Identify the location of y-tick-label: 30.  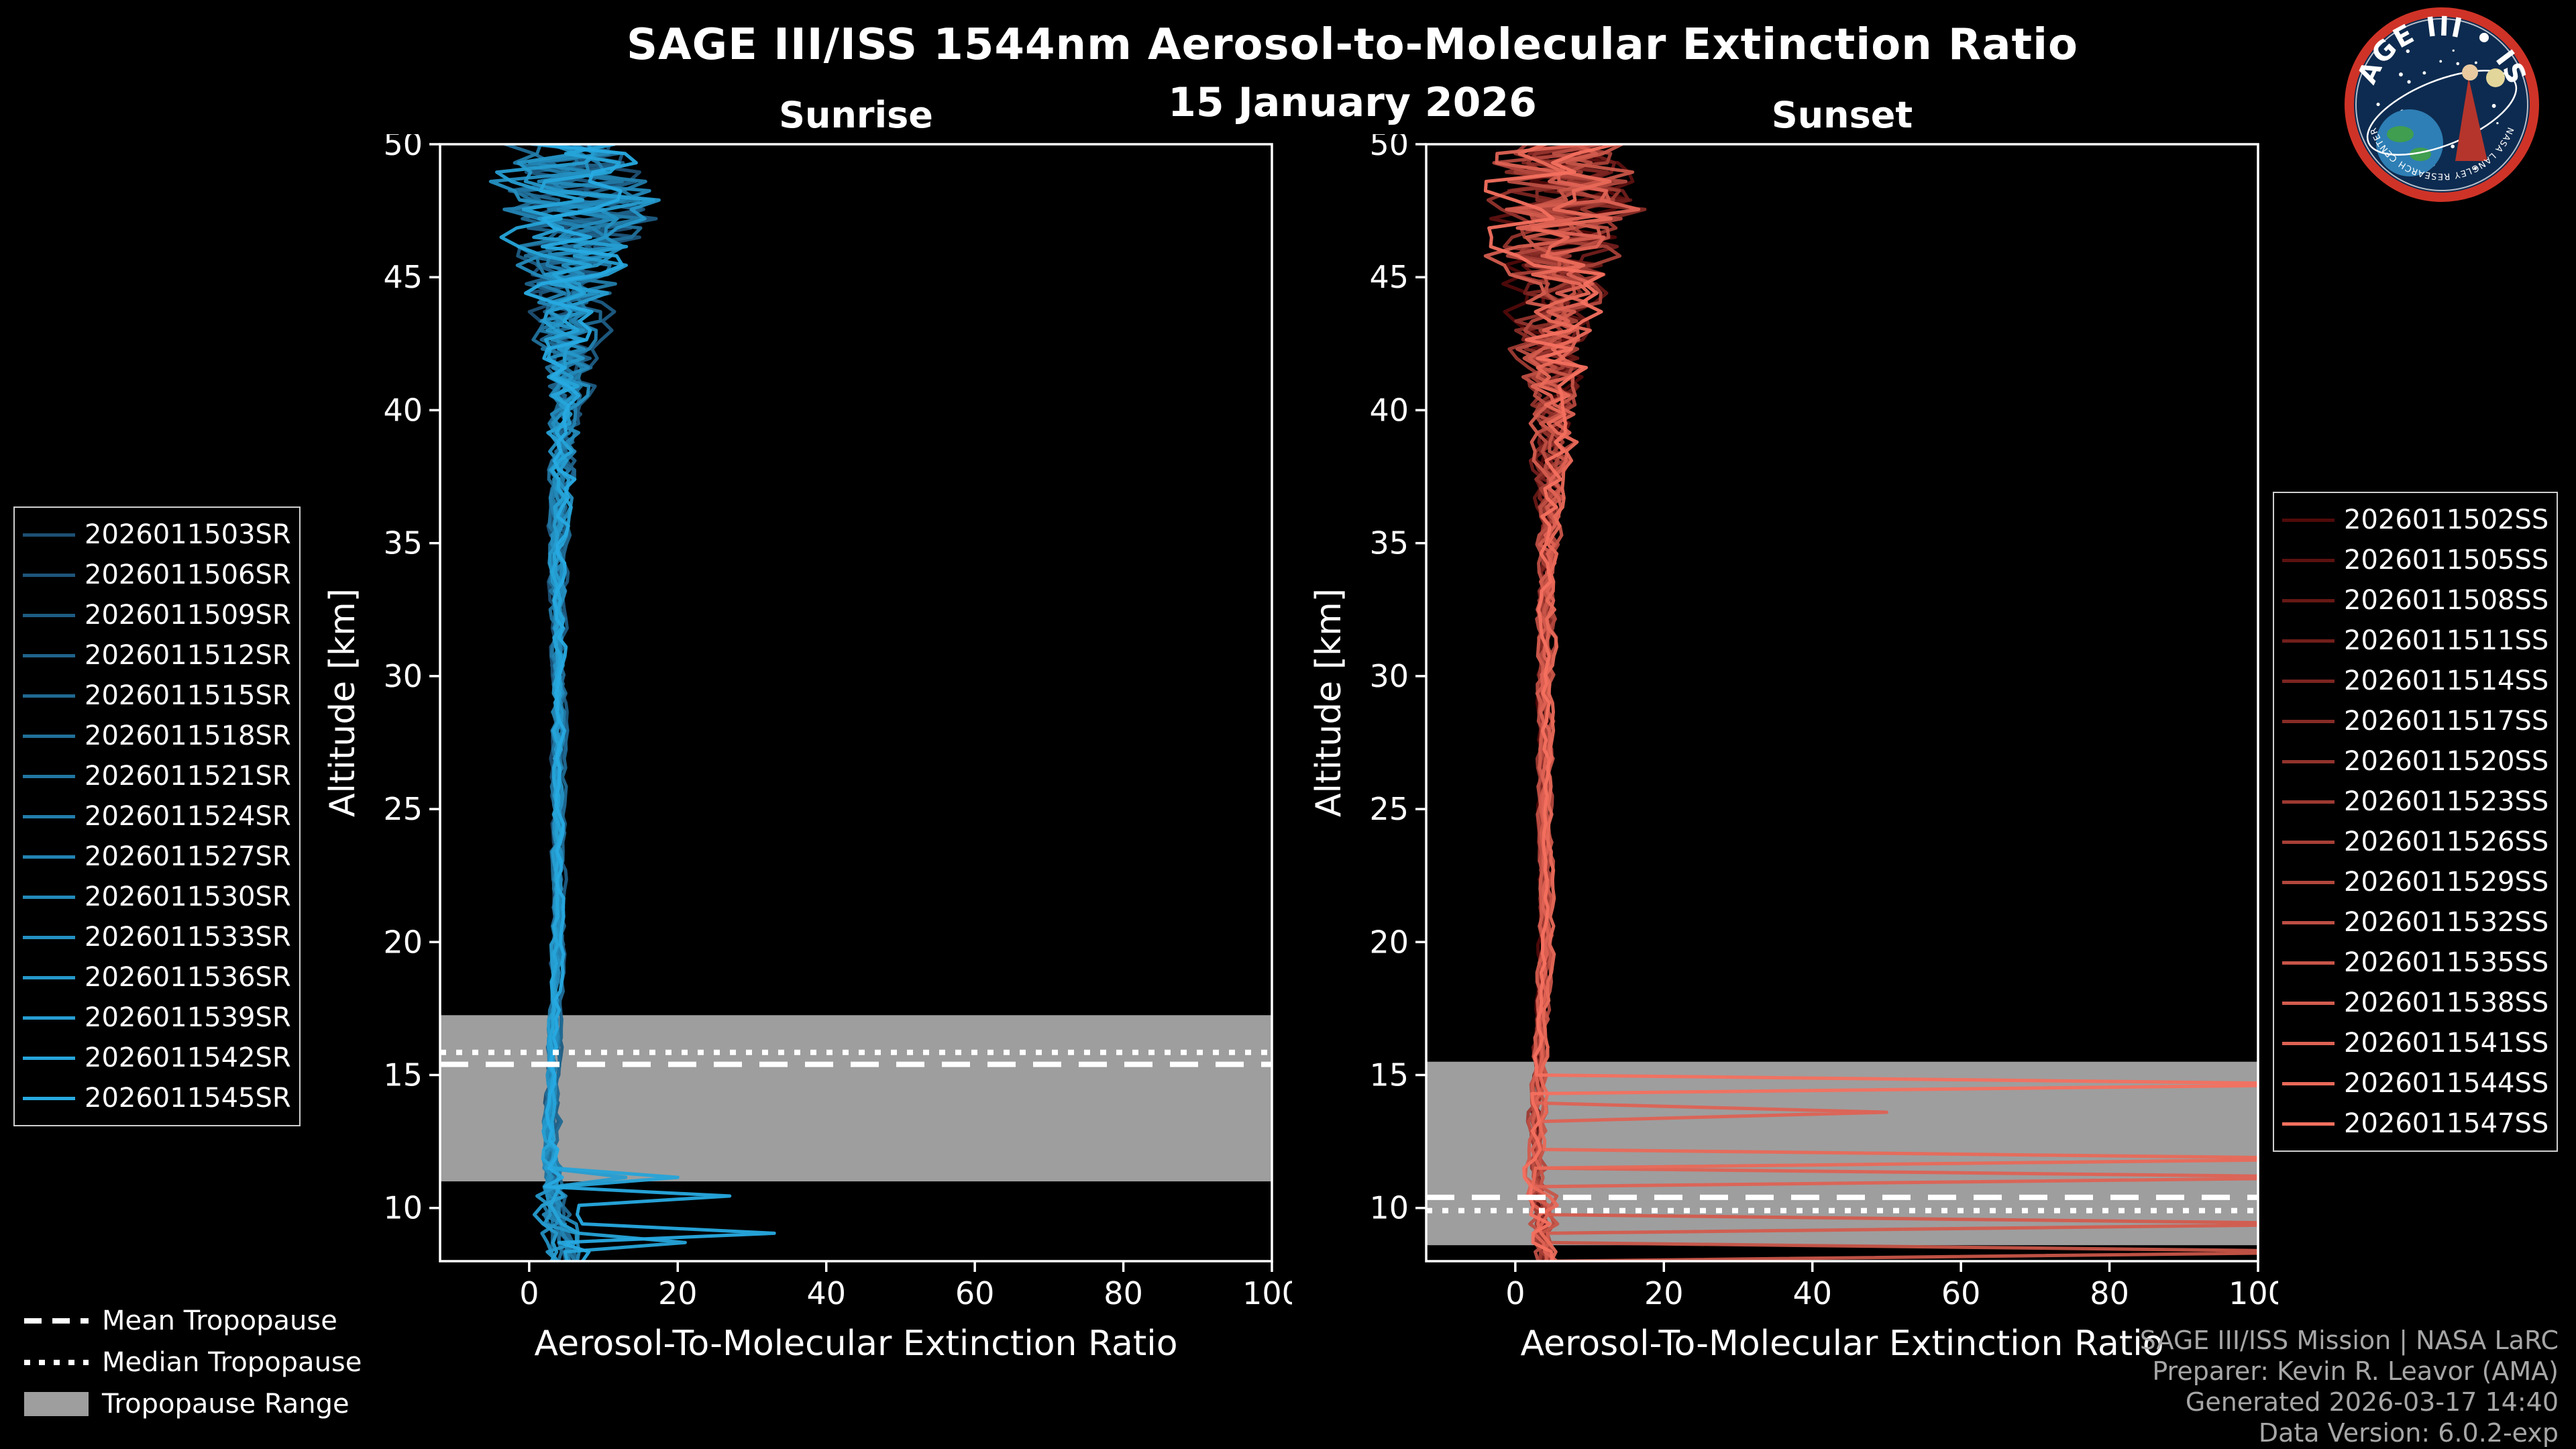
(1389, 676).